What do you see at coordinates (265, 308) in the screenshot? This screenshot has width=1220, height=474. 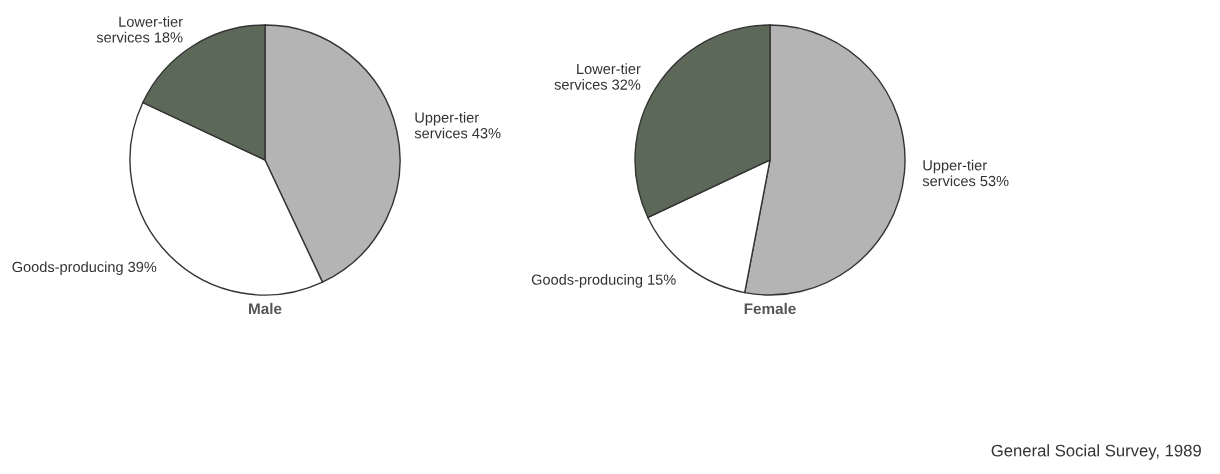 I see `text: Male` at bounding box center [265, 308].